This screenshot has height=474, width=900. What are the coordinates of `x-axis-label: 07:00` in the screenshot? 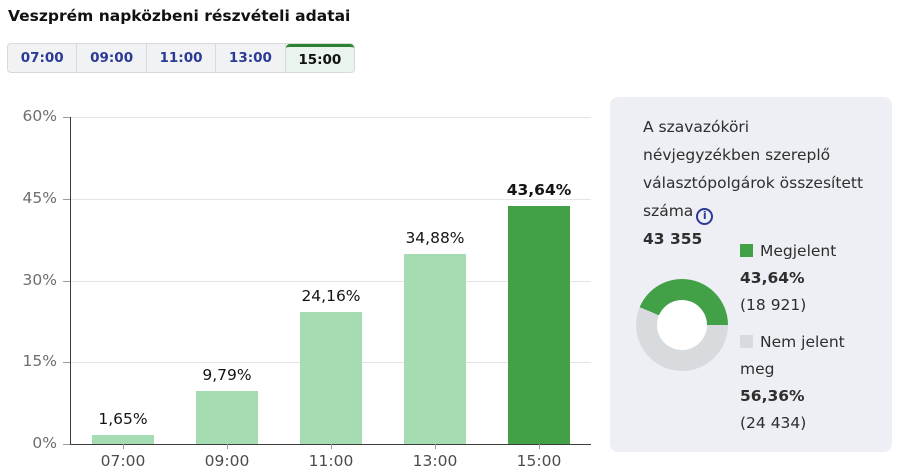 It's located at (123, 461).